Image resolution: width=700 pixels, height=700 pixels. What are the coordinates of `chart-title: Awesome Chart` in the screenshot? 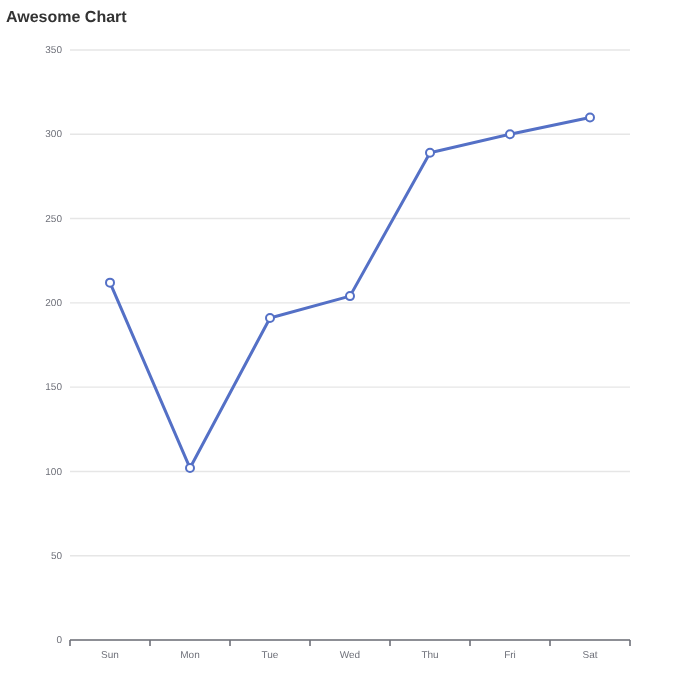 It's located at (67, 17).